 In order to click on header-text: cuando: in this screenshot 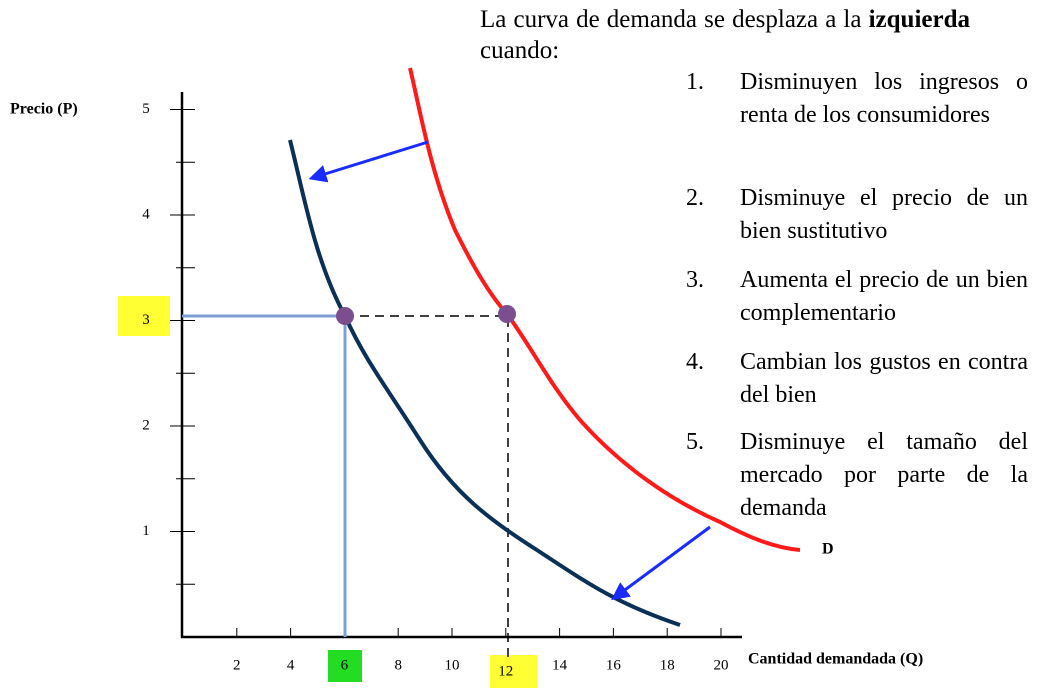, I will do `click(520, 50)`.